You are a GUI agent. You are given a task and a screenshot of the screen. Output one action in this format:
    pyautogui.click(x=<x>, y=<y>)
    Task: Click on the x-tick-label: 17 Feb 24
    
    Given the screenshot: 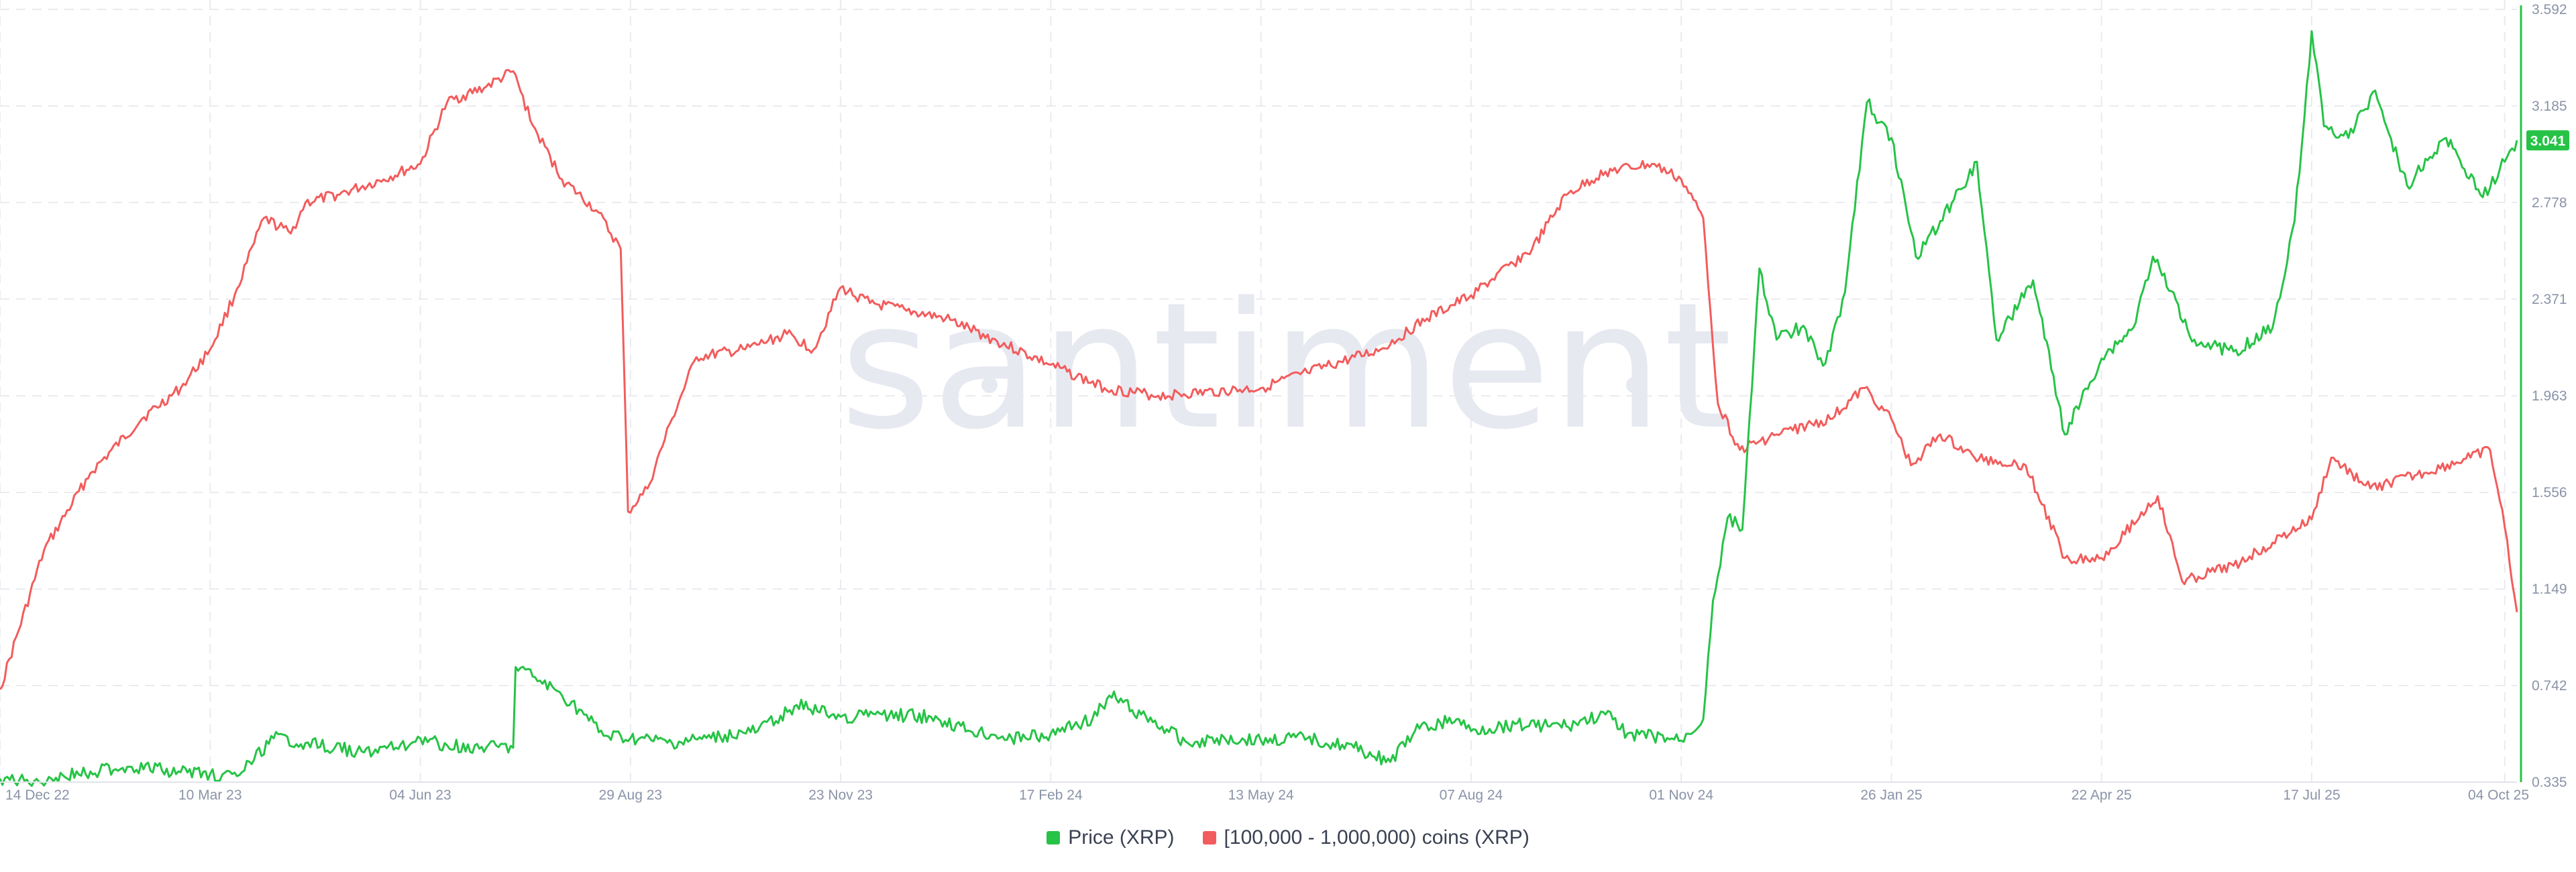 What is the action you would take?
    pyautogui.click(x=1051, y=795)
    